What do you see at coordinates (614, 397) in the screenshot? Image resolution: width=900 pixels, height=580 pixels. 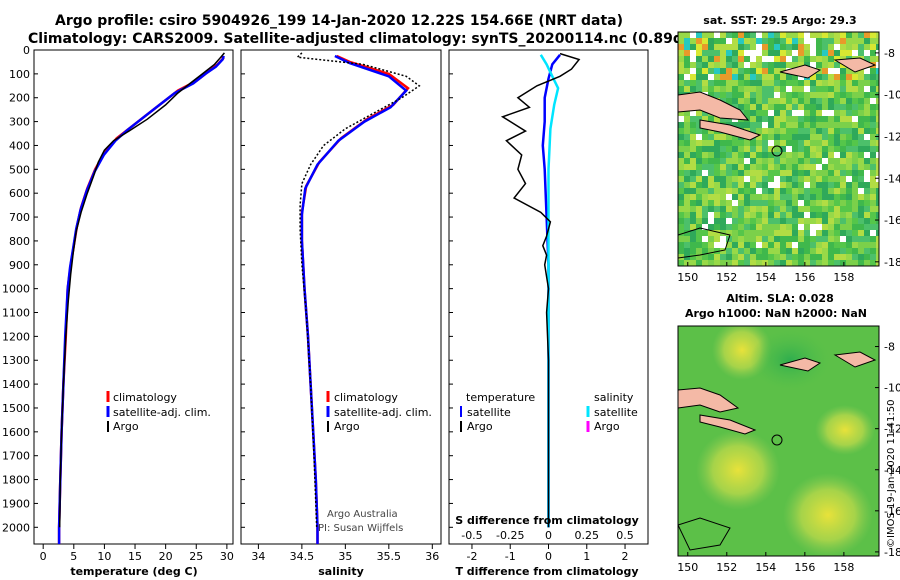 I see `legend-salinity-title: salinity` at bounding box center [614, 397].